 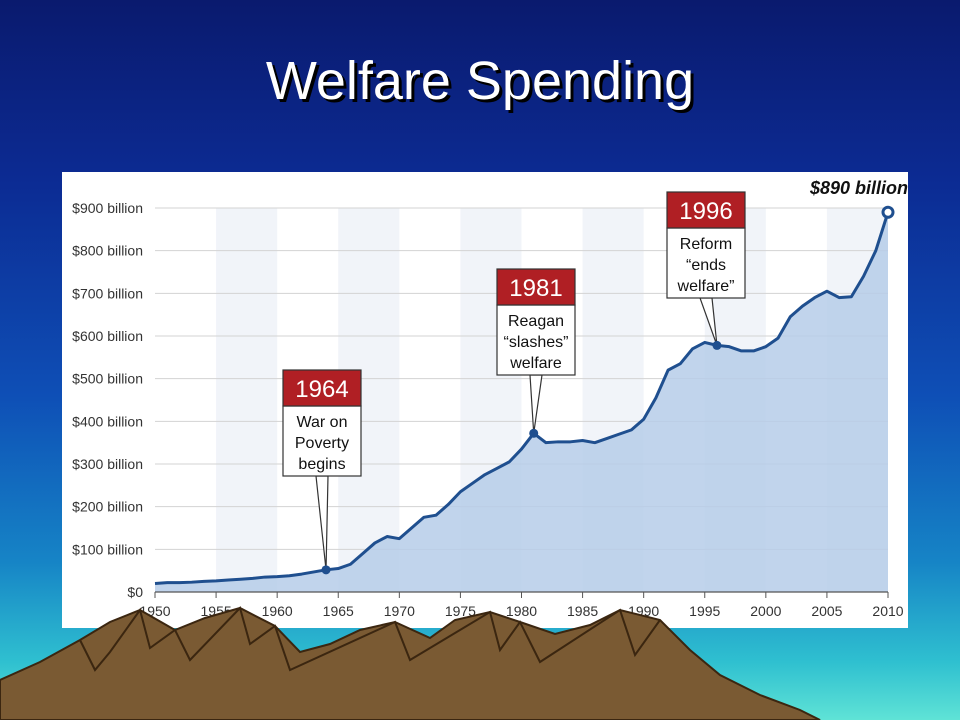 I want to click on x-tick-label: 1980, so click(x=521, y=611).